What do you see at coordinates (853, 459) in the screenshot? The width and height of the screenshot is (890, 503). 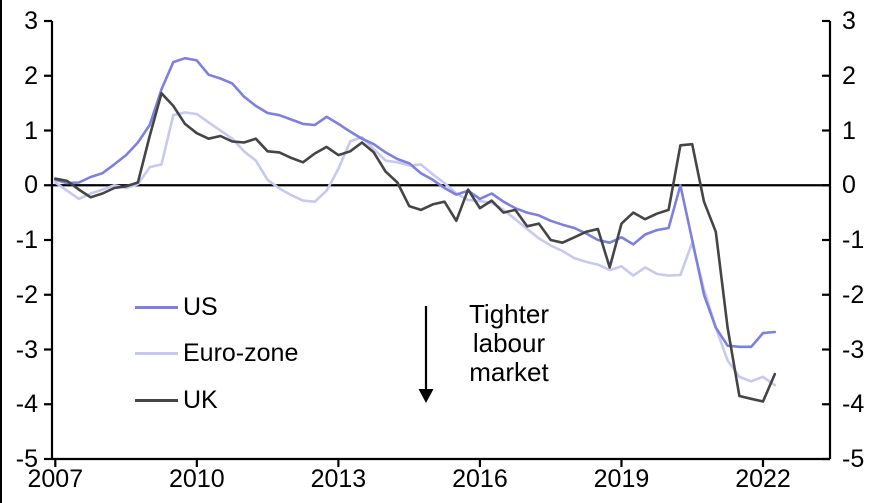 I see `y-axis-label-right: -5` at bounding box center [853, 459].